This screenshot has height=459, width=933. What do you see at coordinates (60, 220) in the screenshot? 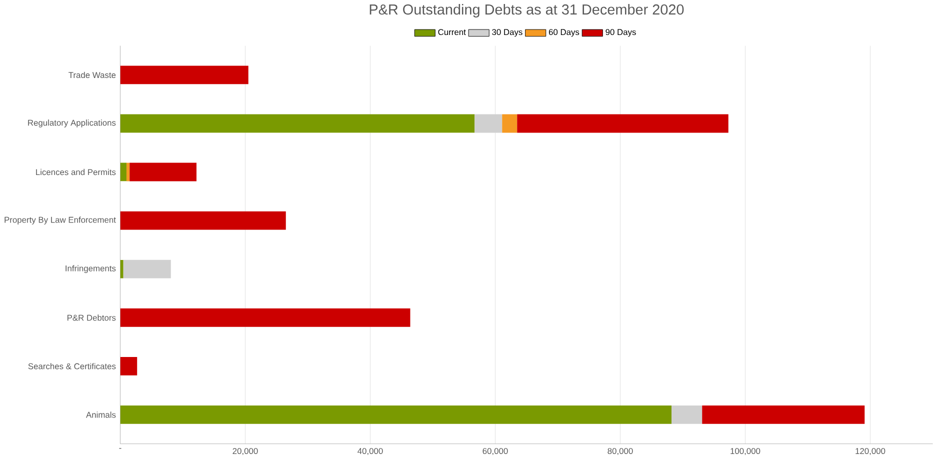
I see `y-tick-label: Property By Law Enforcement` at bounding box center [60, 220].